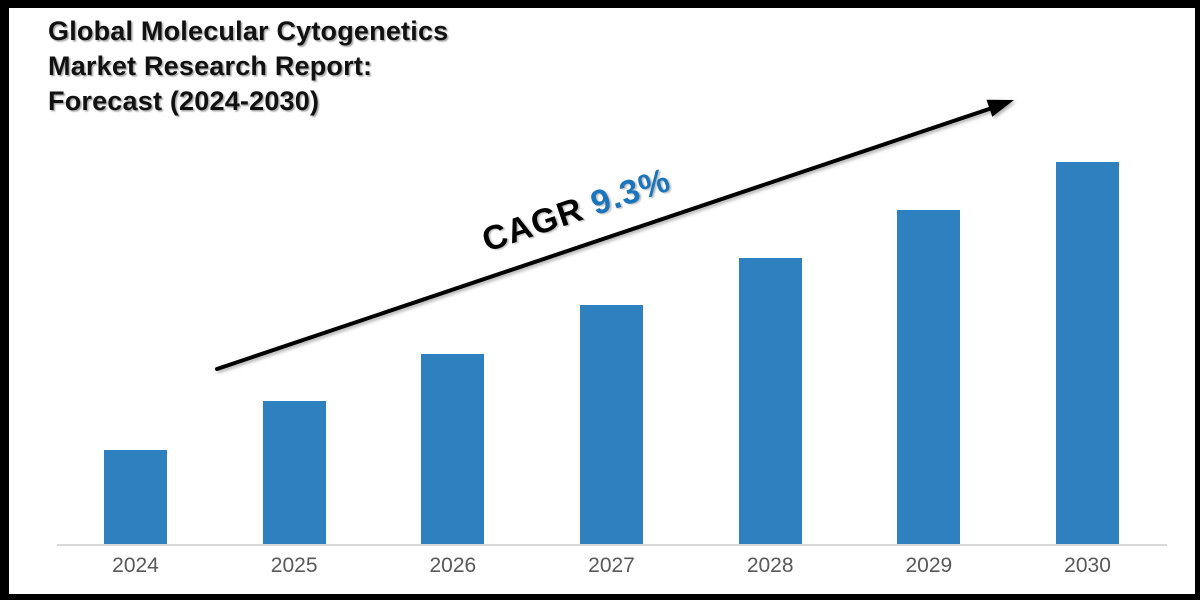 The image size is (1200, 600). What do you see at coordinates (611, 565) in the screenshot?
I see `x-tick-label-2027: 2027` at bounding box center [611, 565].